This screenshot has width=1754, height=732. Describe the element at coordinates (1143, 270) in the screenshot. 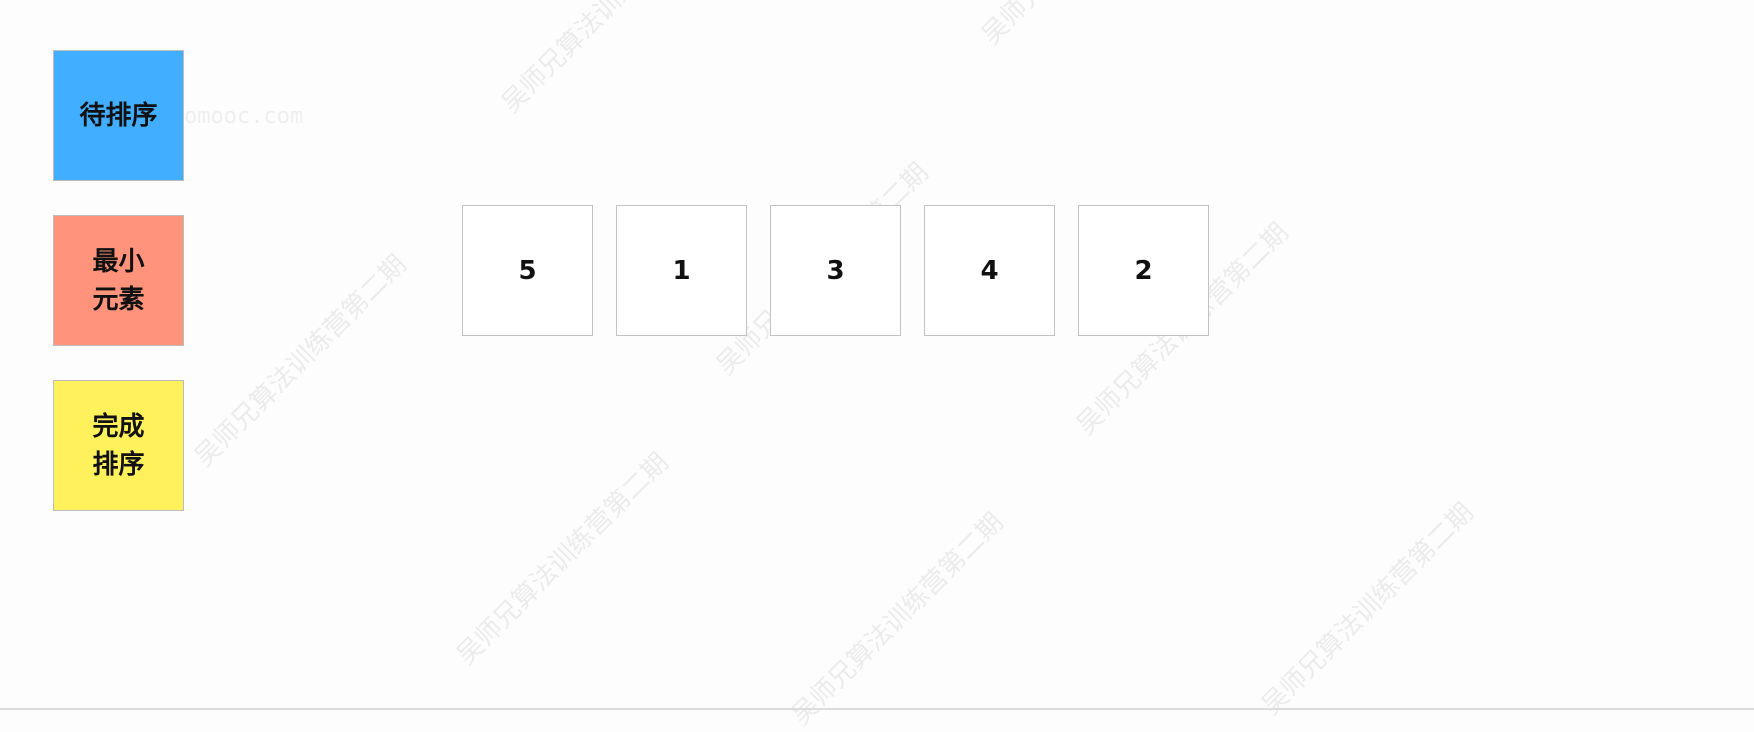

I see `array-cell: 2` at that location.